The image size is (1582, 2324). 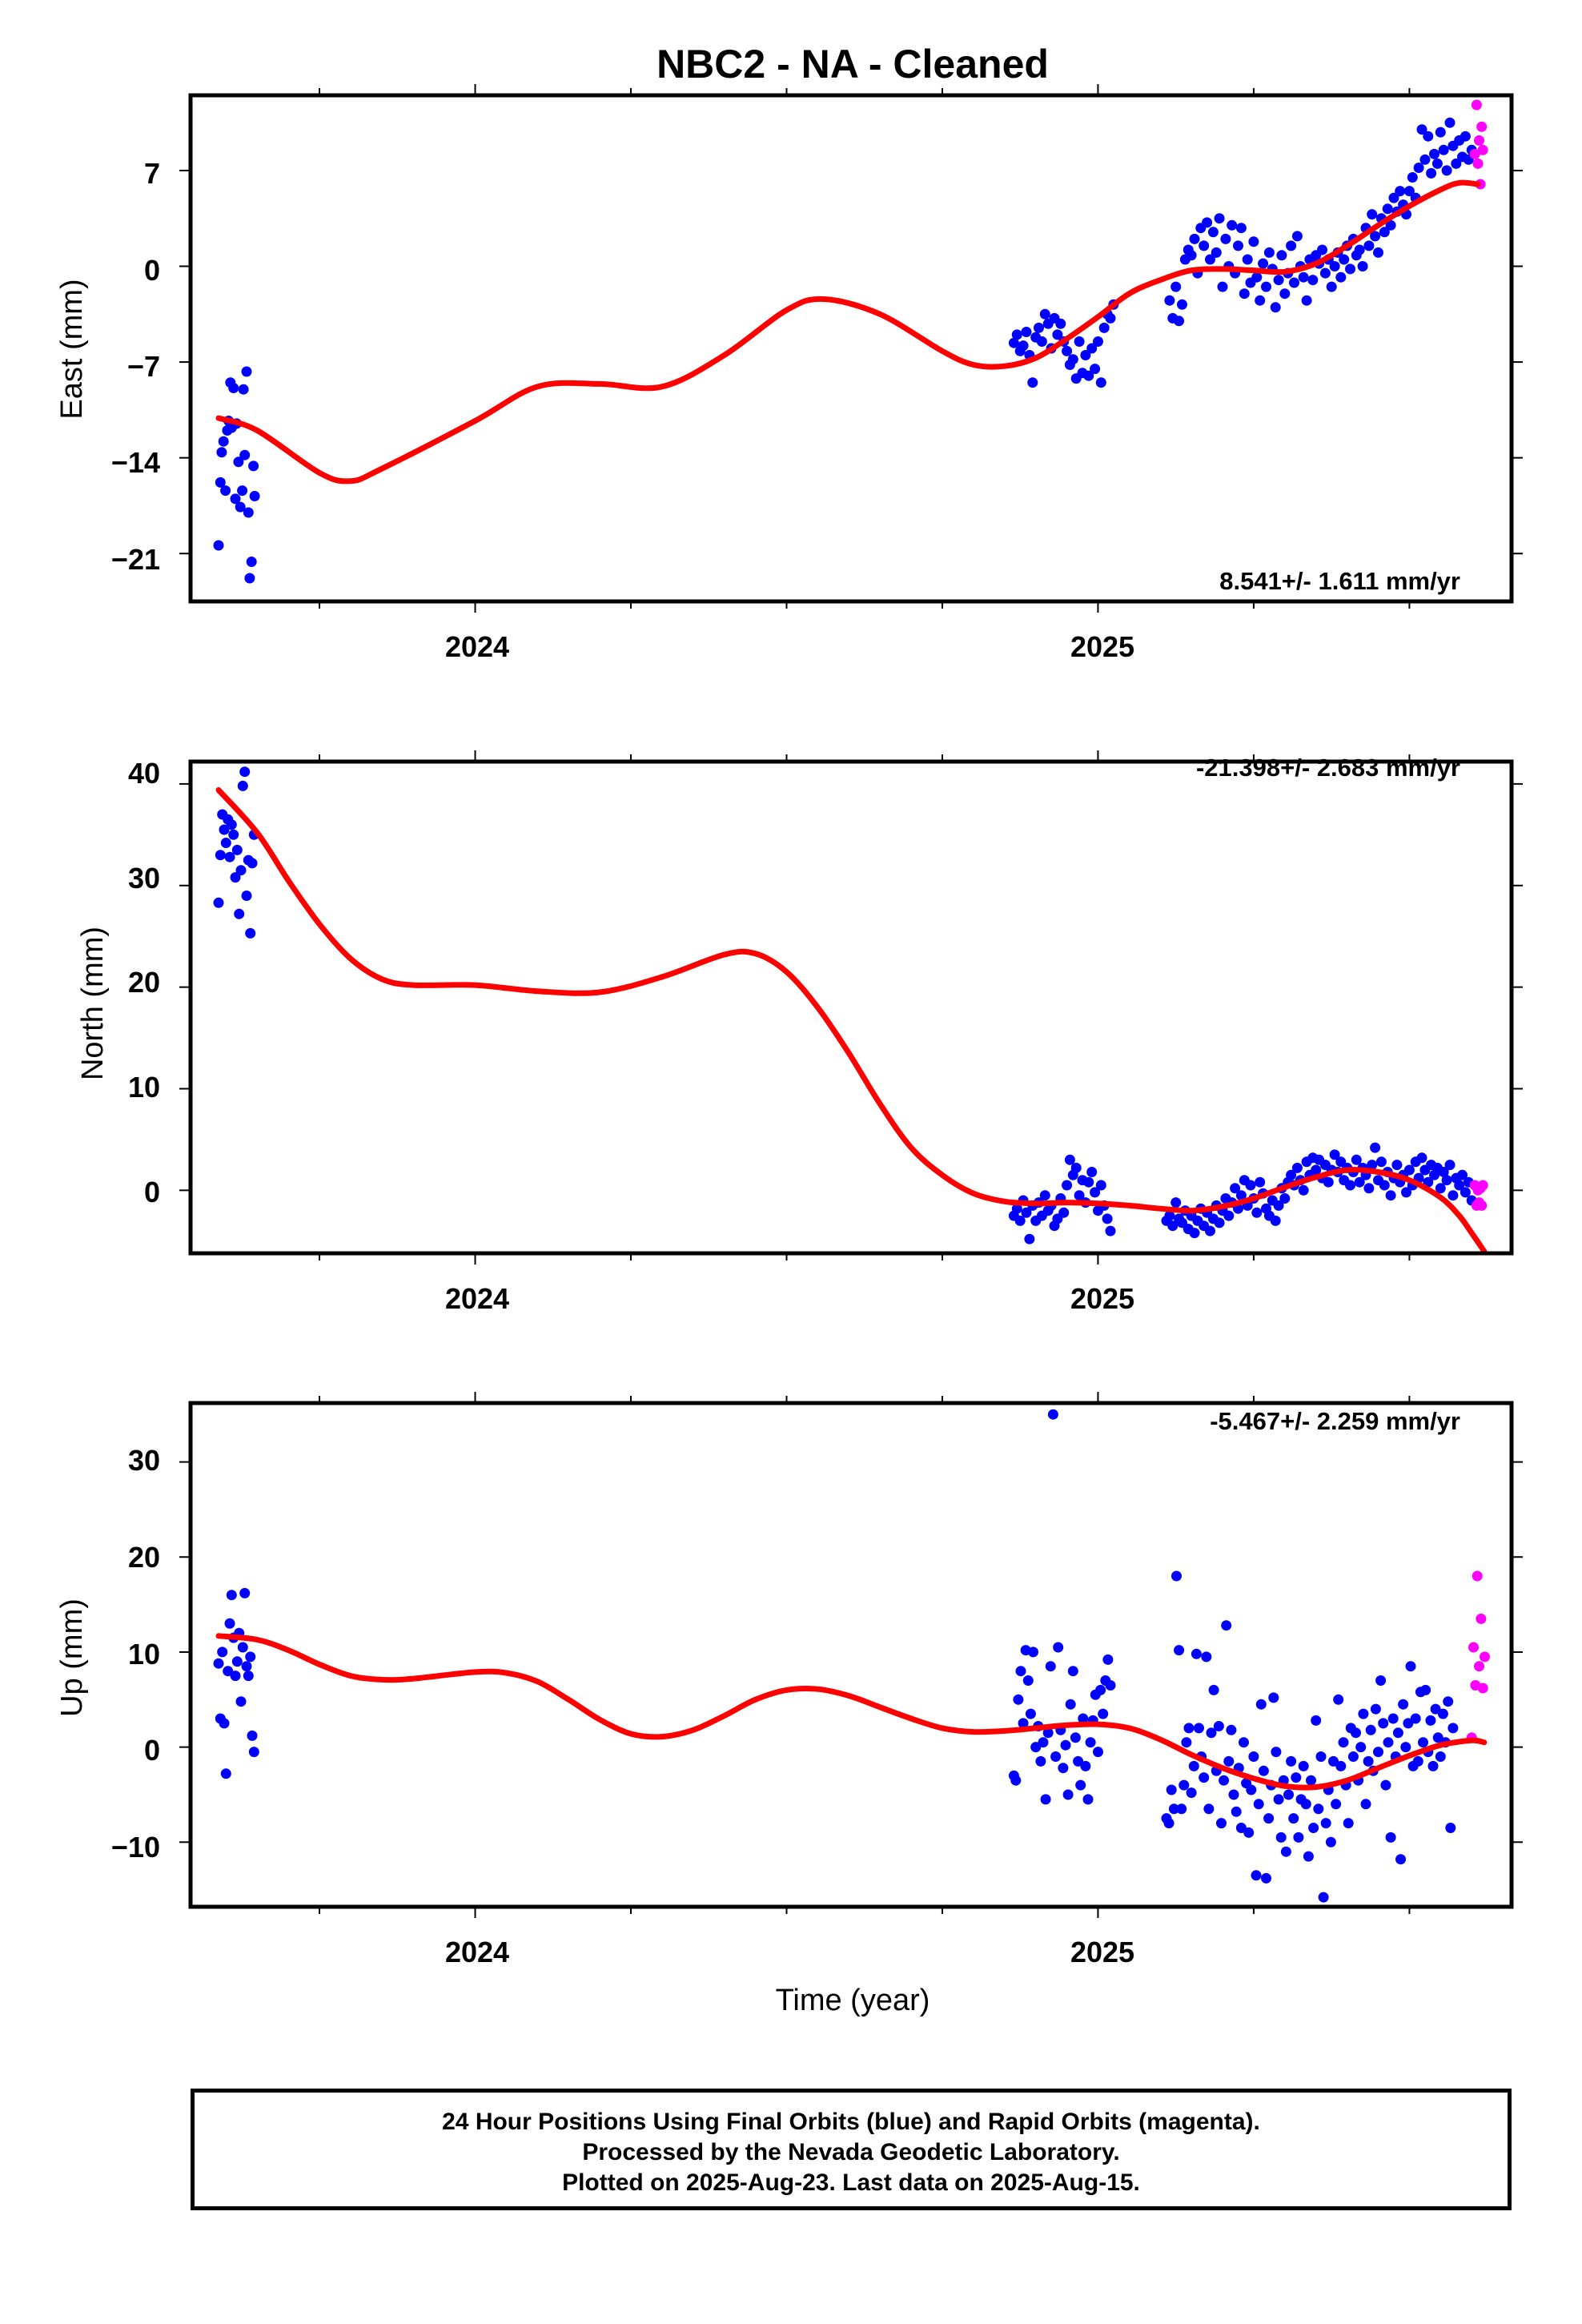 What do you see at coordinates (93, 1003) in the screenshot?
I see `north-ylabel: North (mm)` at bounding box center [93, 1003].